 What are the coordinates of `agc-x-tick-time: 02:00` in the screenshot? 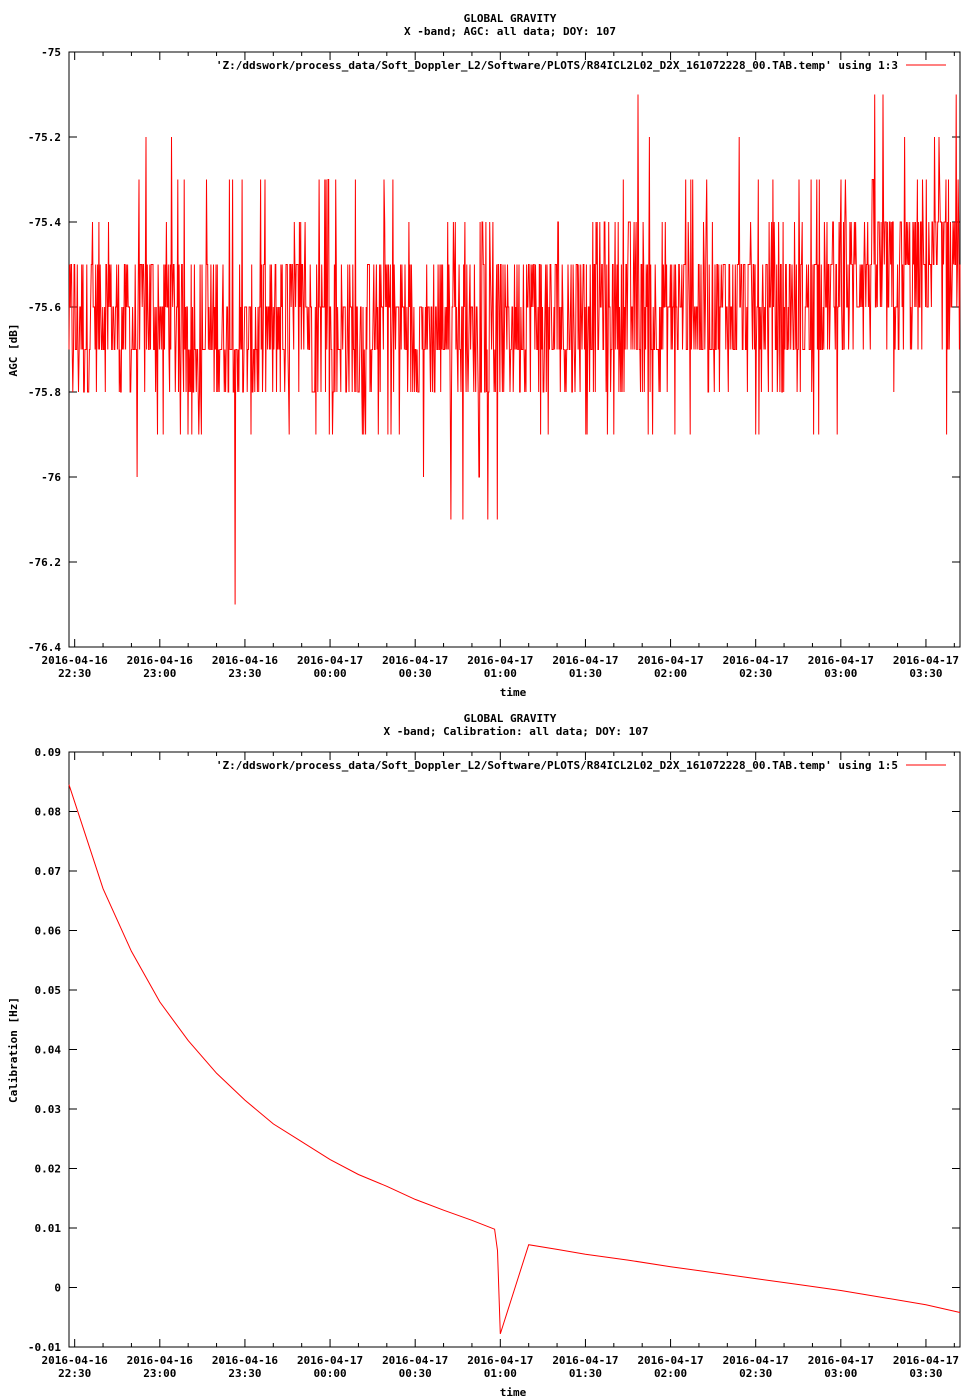 It's located at (670, 673).